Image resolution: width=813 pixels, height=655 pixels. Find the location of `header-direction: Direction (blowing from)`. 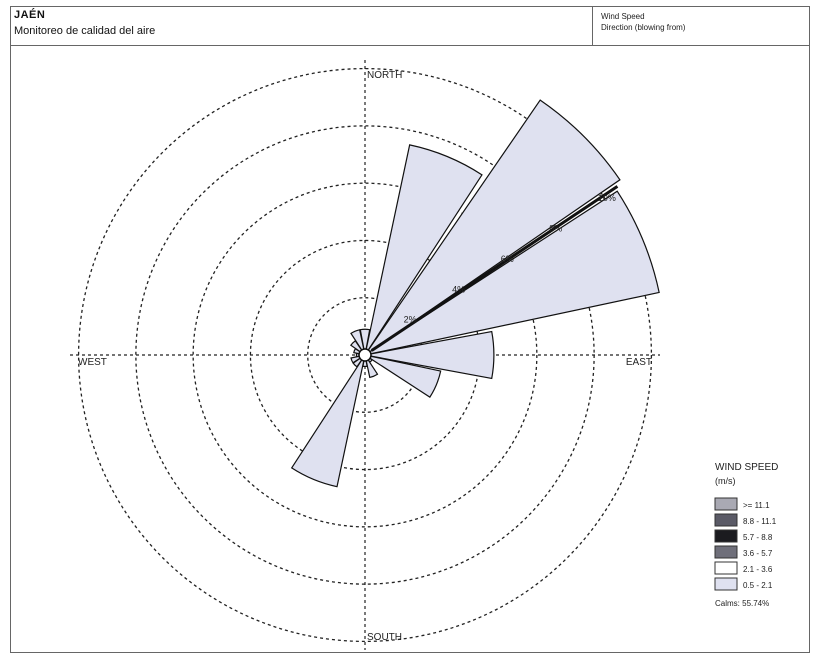

header-direction: Direction (blowing from) is located at coordinates (643, 27).